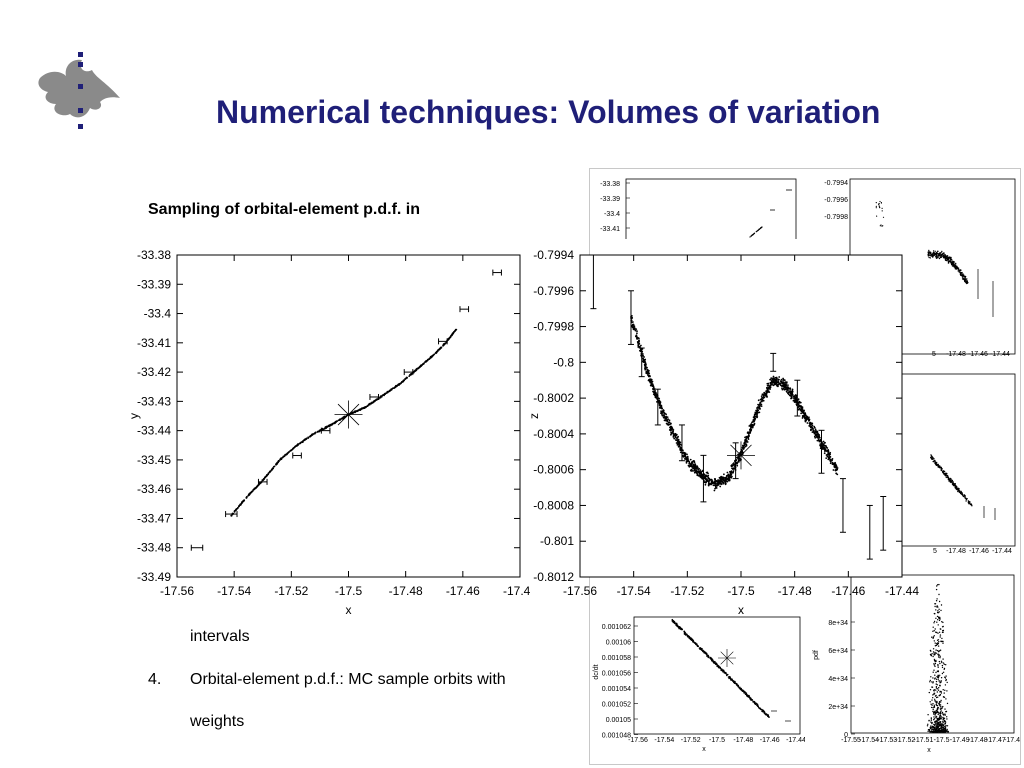  I want to click on x-tick-label: -17.49, so click(960, 740).